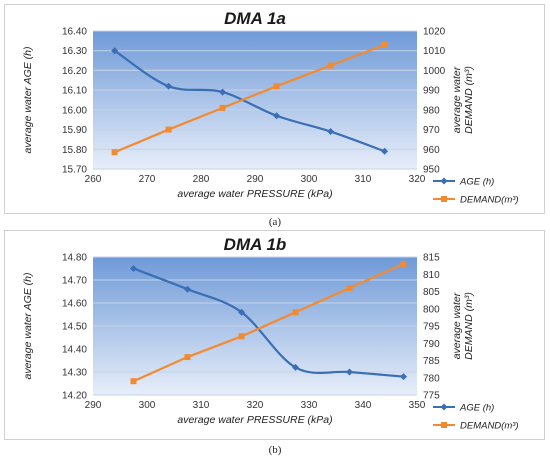 This screenshot has width=550, height=465. I want to click on y-right-tick-label: 1010, so click(434, 51).